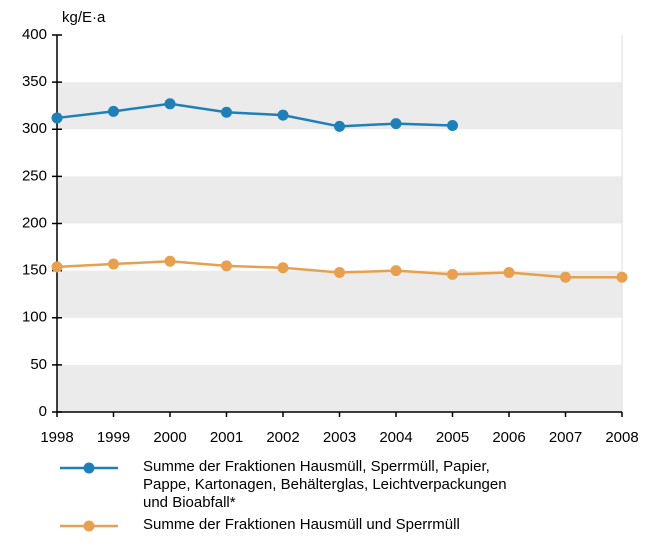  Describe the element at coordinates (169, 437) in the screenshot. I see `x-tick-label: 2000` at that location.